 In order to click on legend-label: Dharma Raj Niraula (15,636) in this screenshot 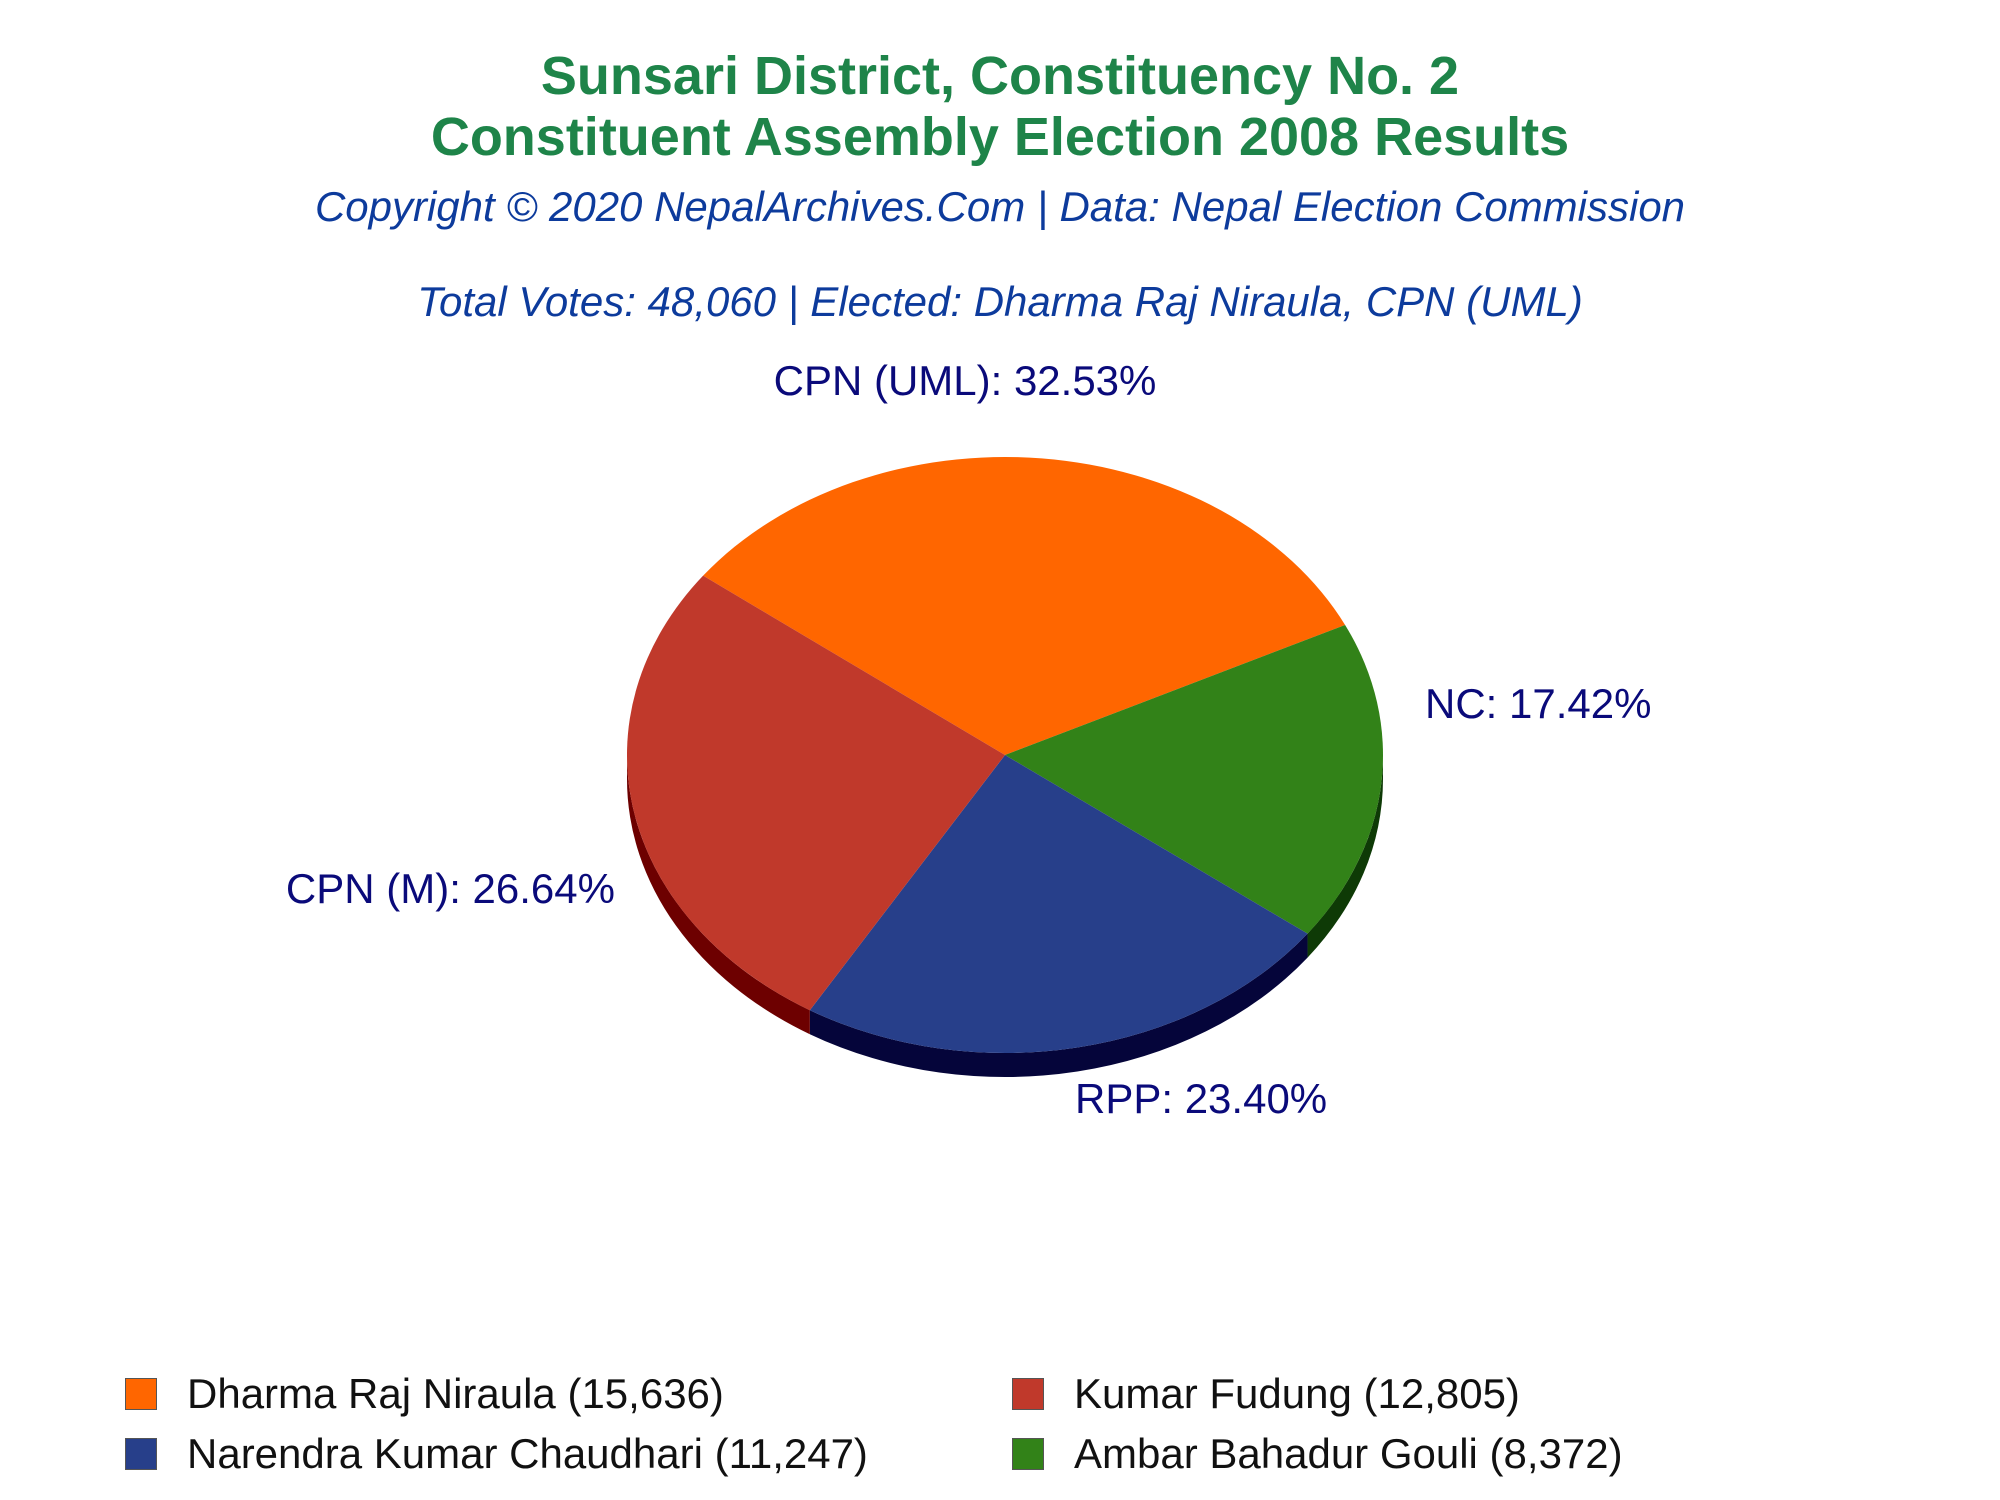, I will do `click(455, 1393)`.